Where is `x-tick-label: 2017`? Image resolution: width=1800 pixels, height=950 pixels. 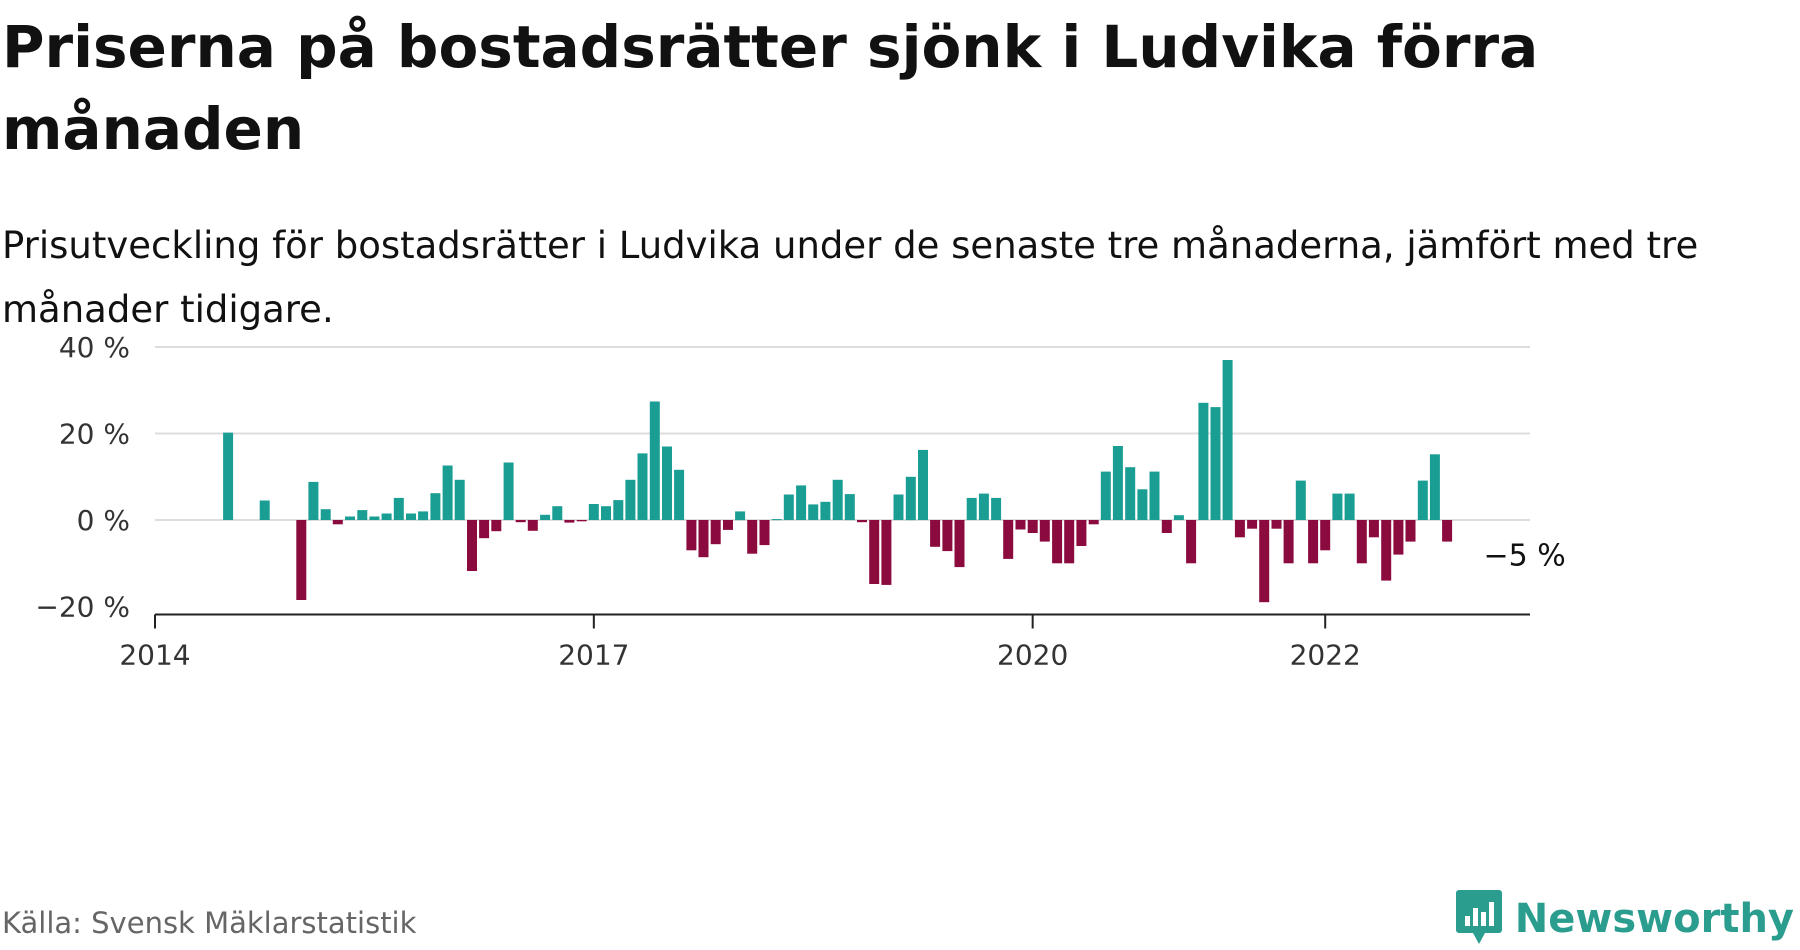
x-tick-label: 2017 is located at coordinates (593, 655).